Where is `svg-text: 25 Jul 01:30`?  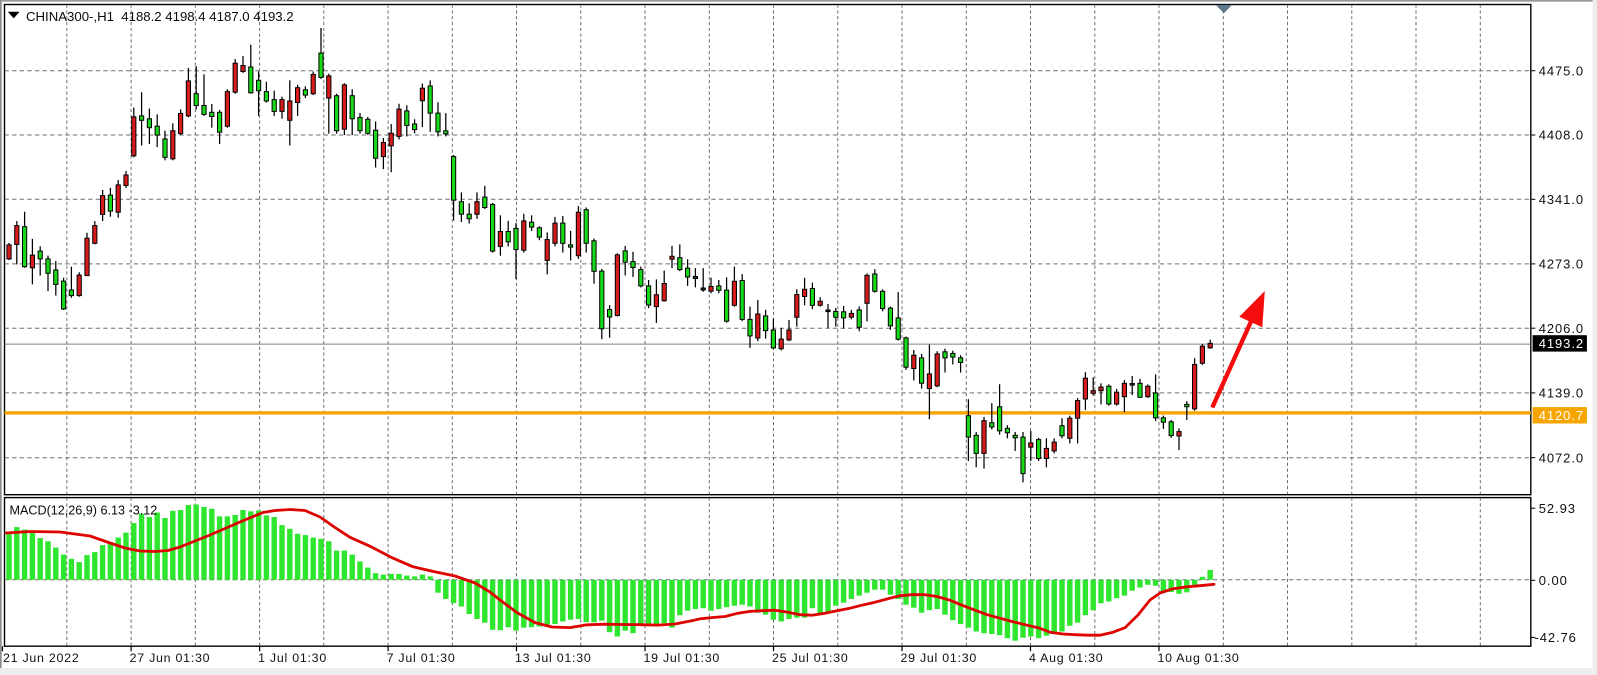 svg-text: 25 Jul 01:30 is located at coordinates (810, 658).